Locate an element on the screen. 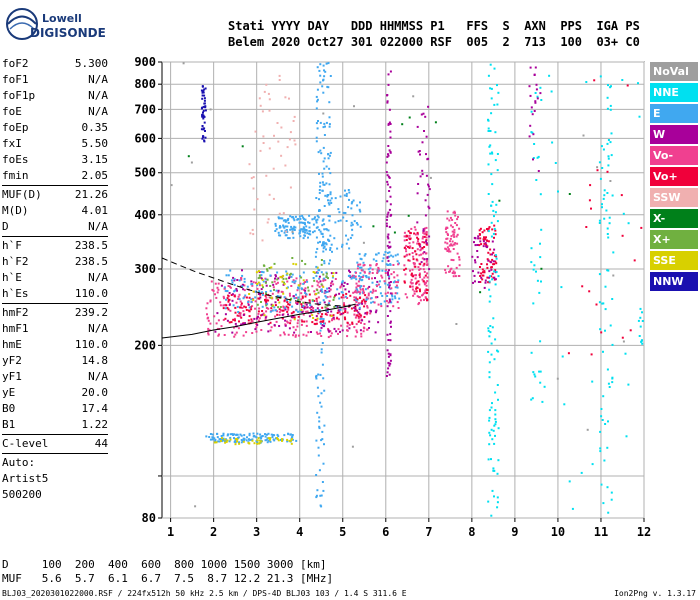  param-value: 4.01 is located at coordinates (95, 210).